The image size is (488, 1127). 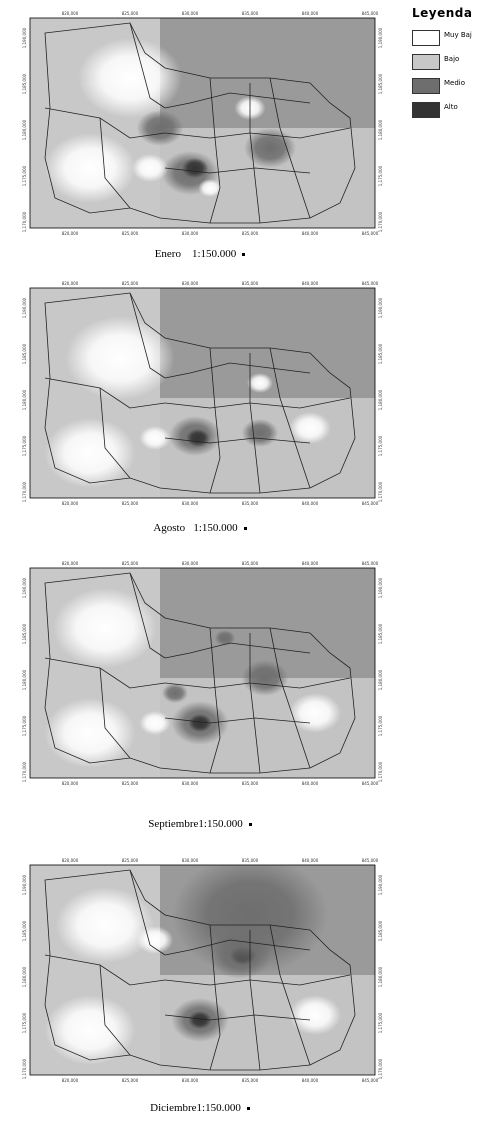 I want to click on legend-label-alto: Alto, so click(x=451, y=107).